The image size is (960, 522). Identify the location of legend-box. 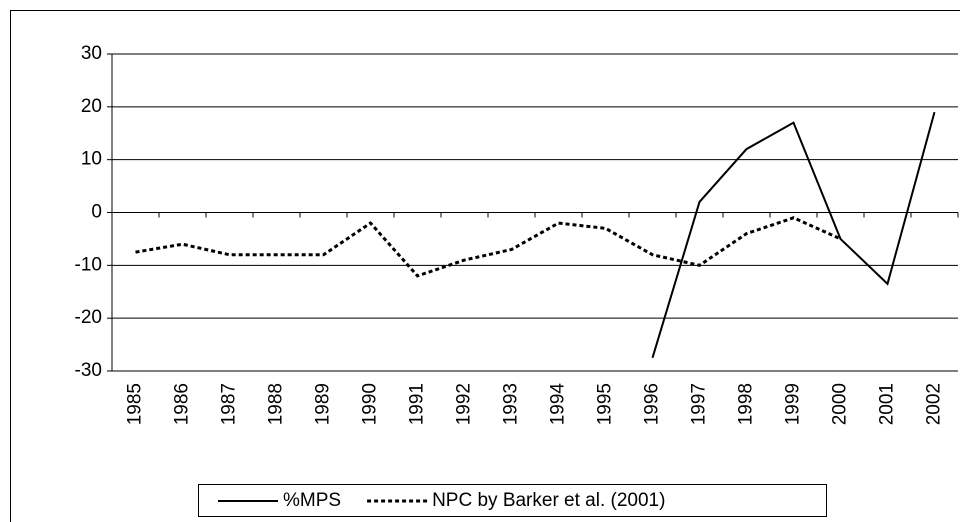
(512, 500).